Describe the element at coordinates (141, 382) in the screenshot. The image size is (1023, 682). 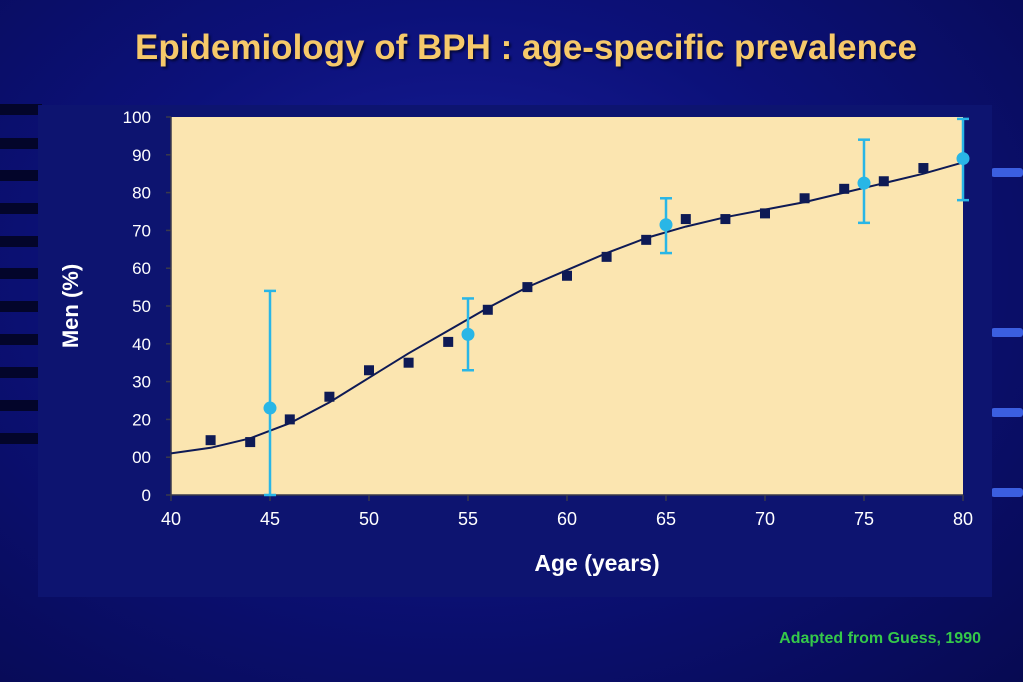
I see `y-tick-label: 30` at that location.